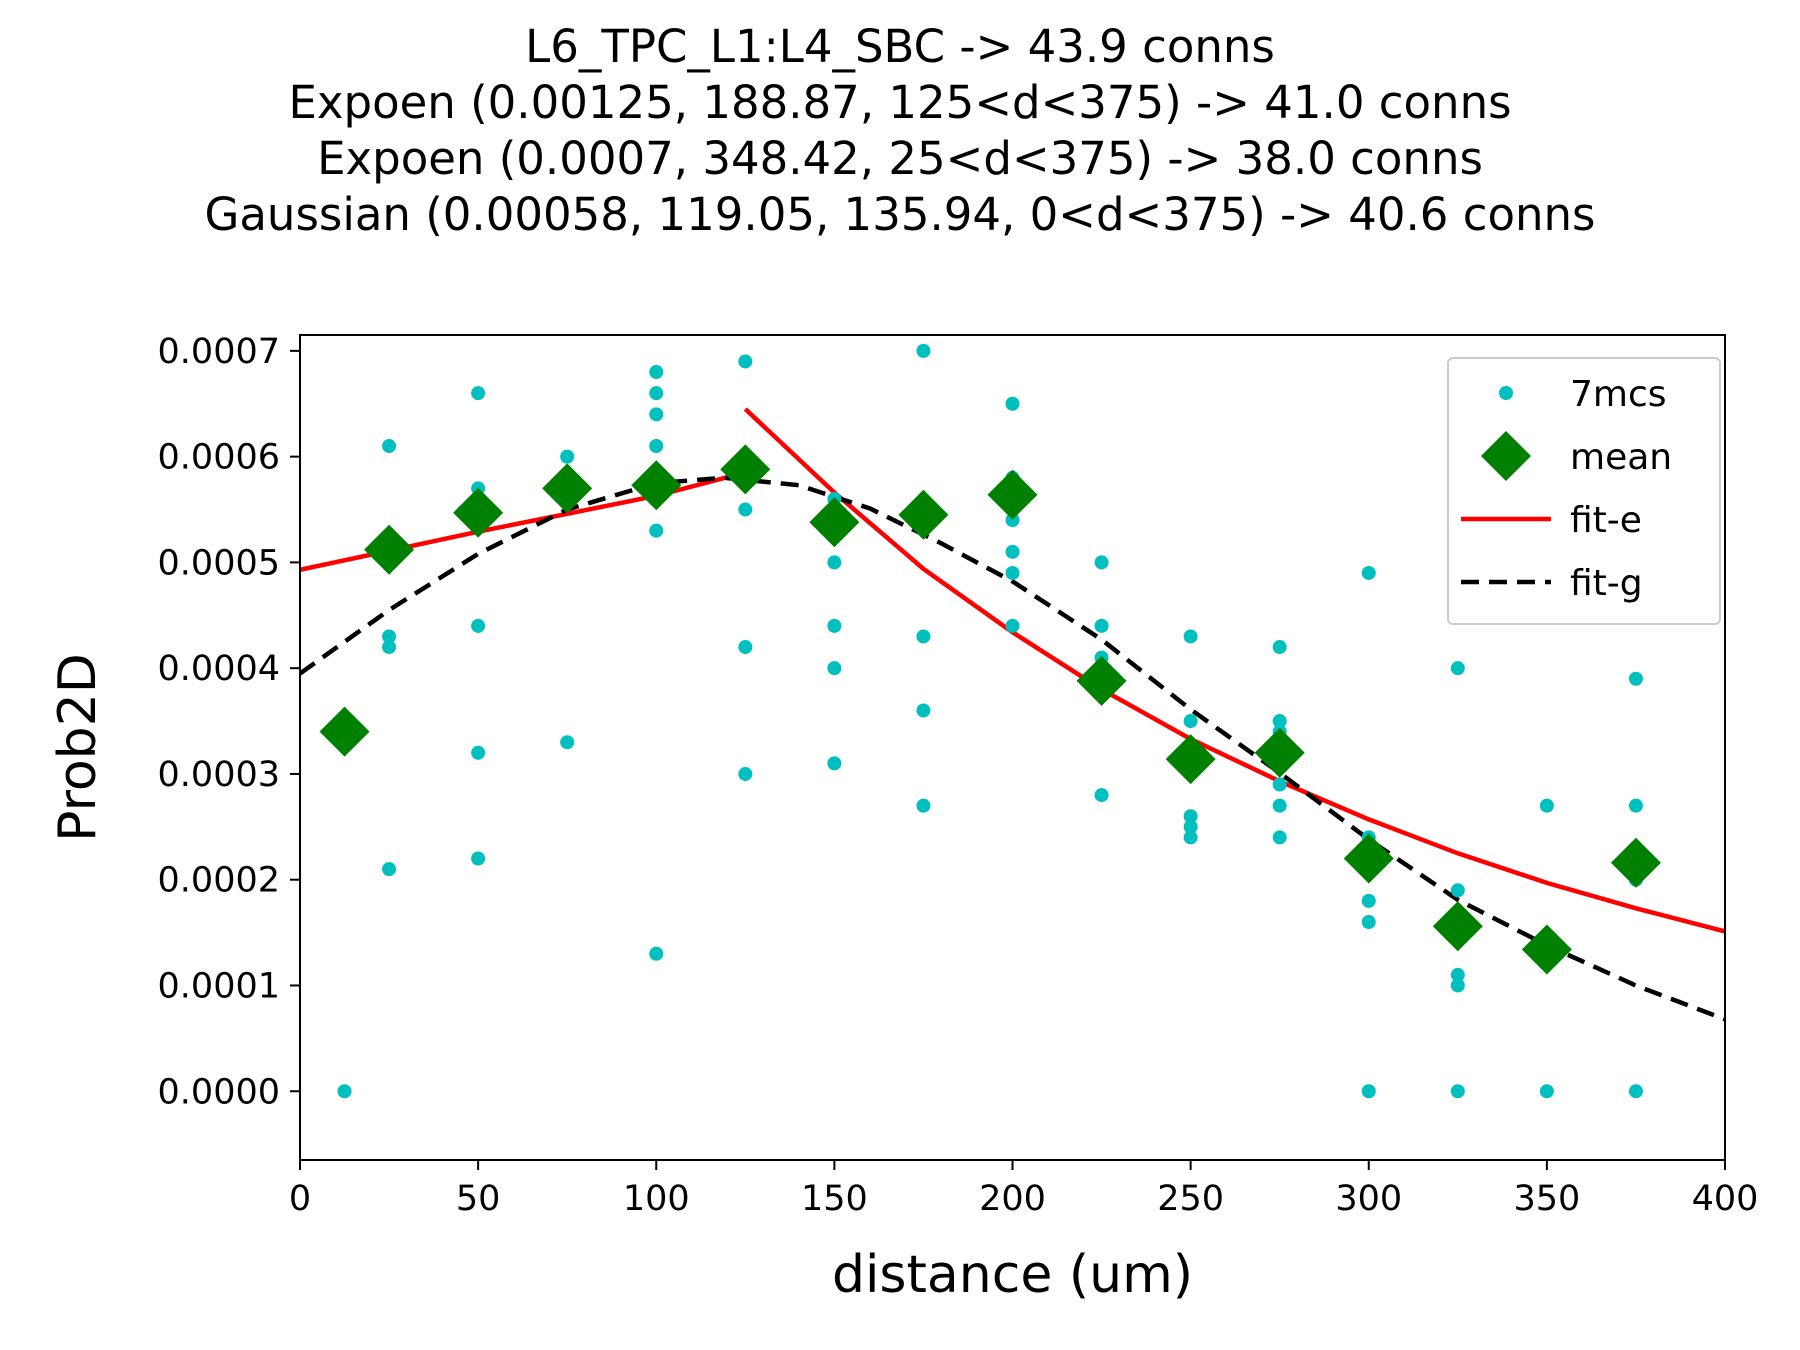 This screenshot has height=1350, width=1800. I want to click on y-tick-label: 0.0006, so click(219, 458).